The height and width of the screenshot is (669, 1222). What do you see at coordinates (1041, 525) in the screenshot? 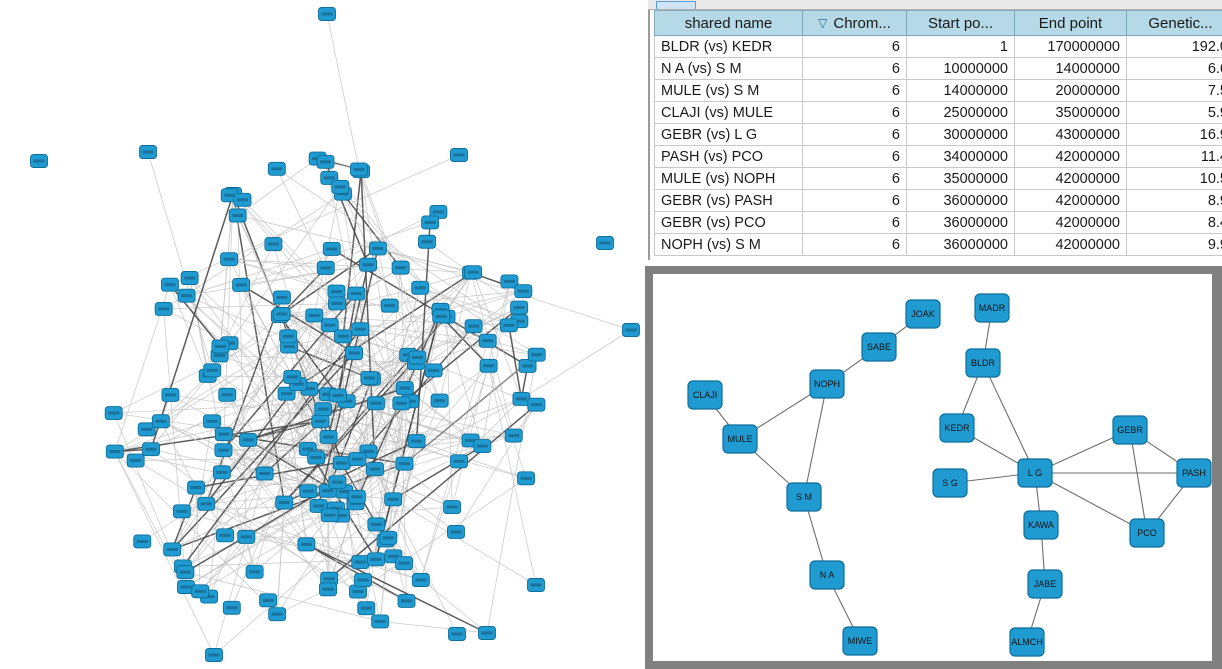
I see `network-node: KAWA` at bounding box center [1041, 525].